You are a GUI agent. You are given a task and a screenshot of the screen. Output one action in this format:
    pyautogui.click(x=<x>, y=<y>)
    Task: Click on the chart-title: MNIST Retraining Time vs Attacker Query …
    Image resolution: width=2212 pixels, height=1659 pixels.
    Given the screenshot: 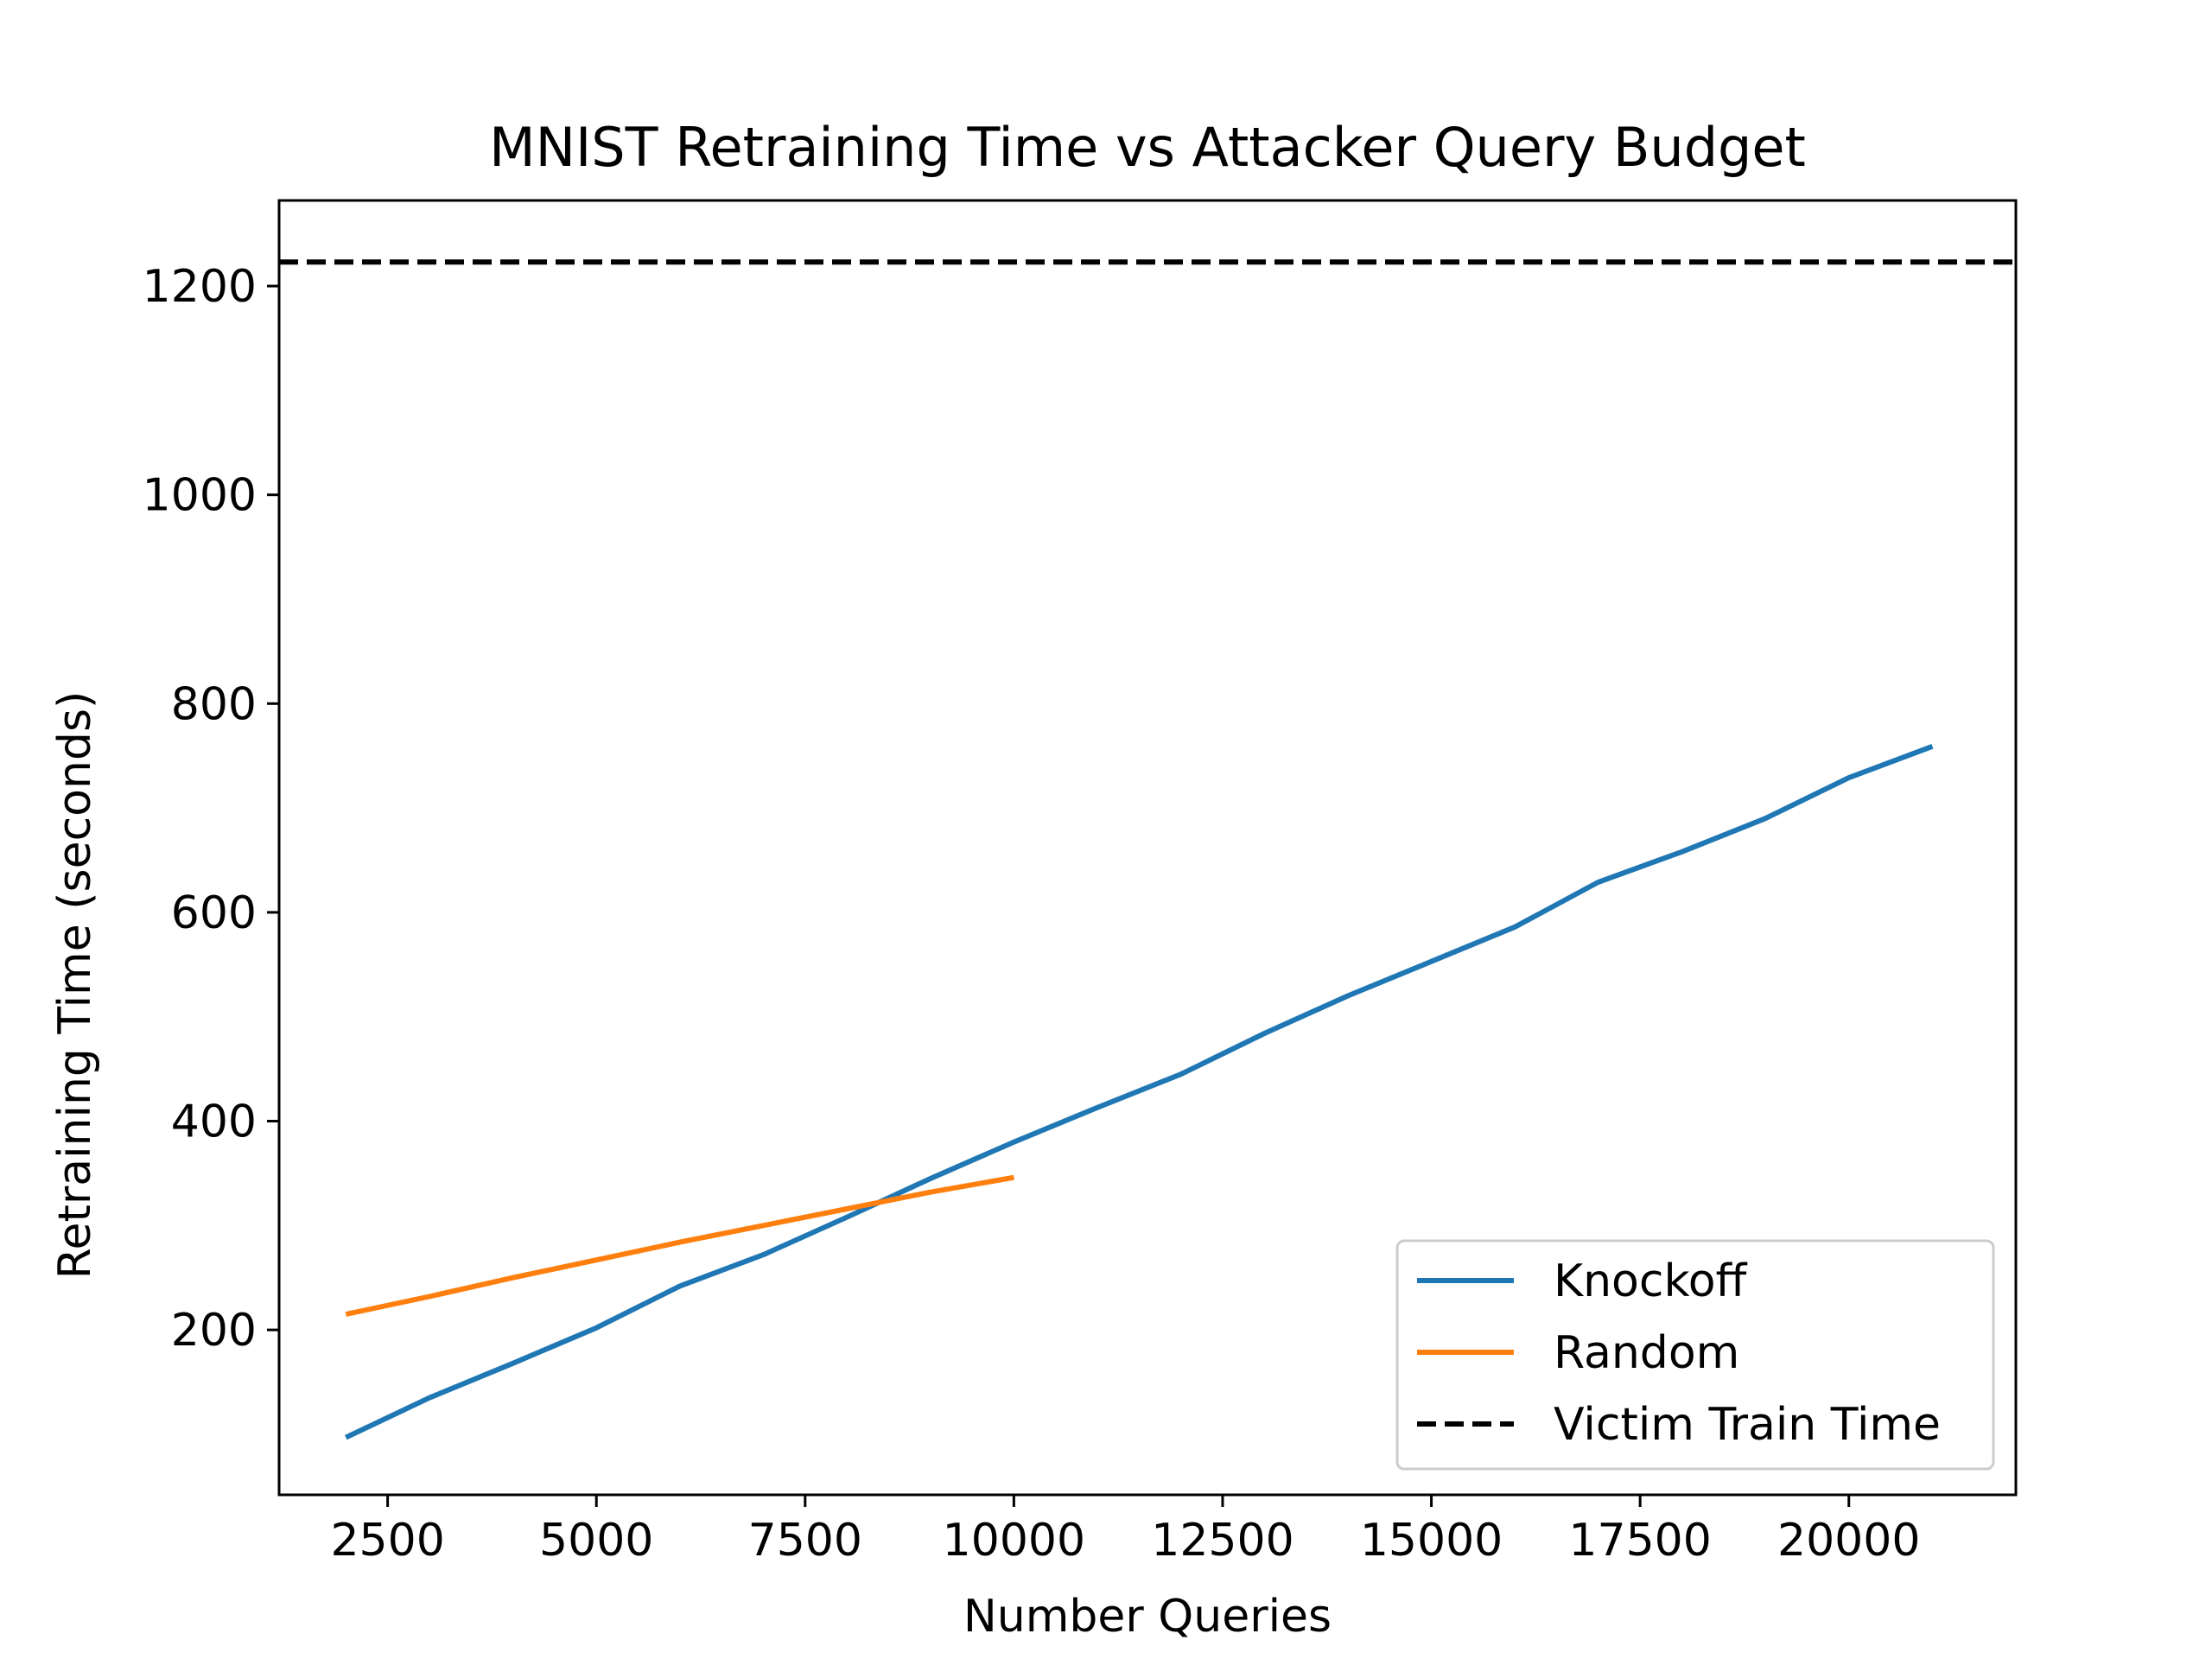 What is the action you would take?
    pyautogui.click(x=1147, y=147)
    